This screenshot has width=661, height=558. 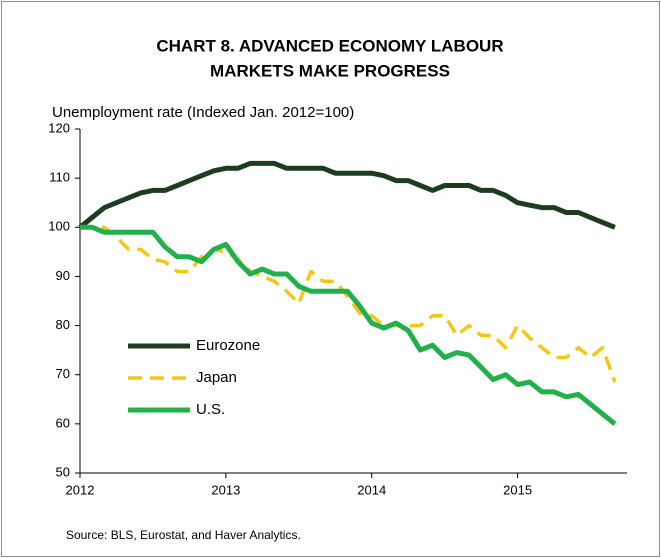 I want to click on legend-label: Japan, so click(x=216, y=377).